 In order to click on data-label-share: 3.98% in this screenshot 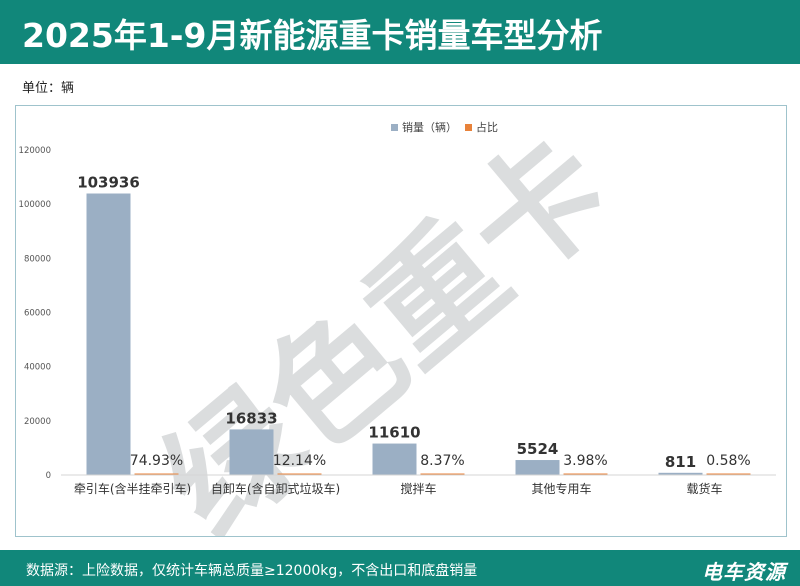, I will do `click(585, 461)`.